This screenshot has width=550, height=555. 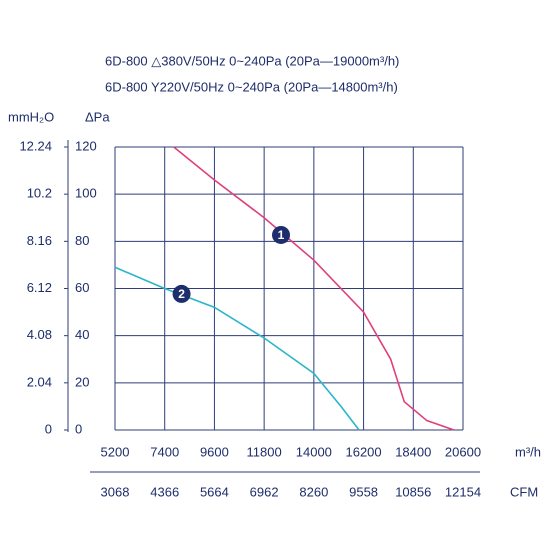 What do you see at coordinates (413, 491) in the screenshot?
I see `x2-tick-label: 10856` at bounding box center [413, 491].